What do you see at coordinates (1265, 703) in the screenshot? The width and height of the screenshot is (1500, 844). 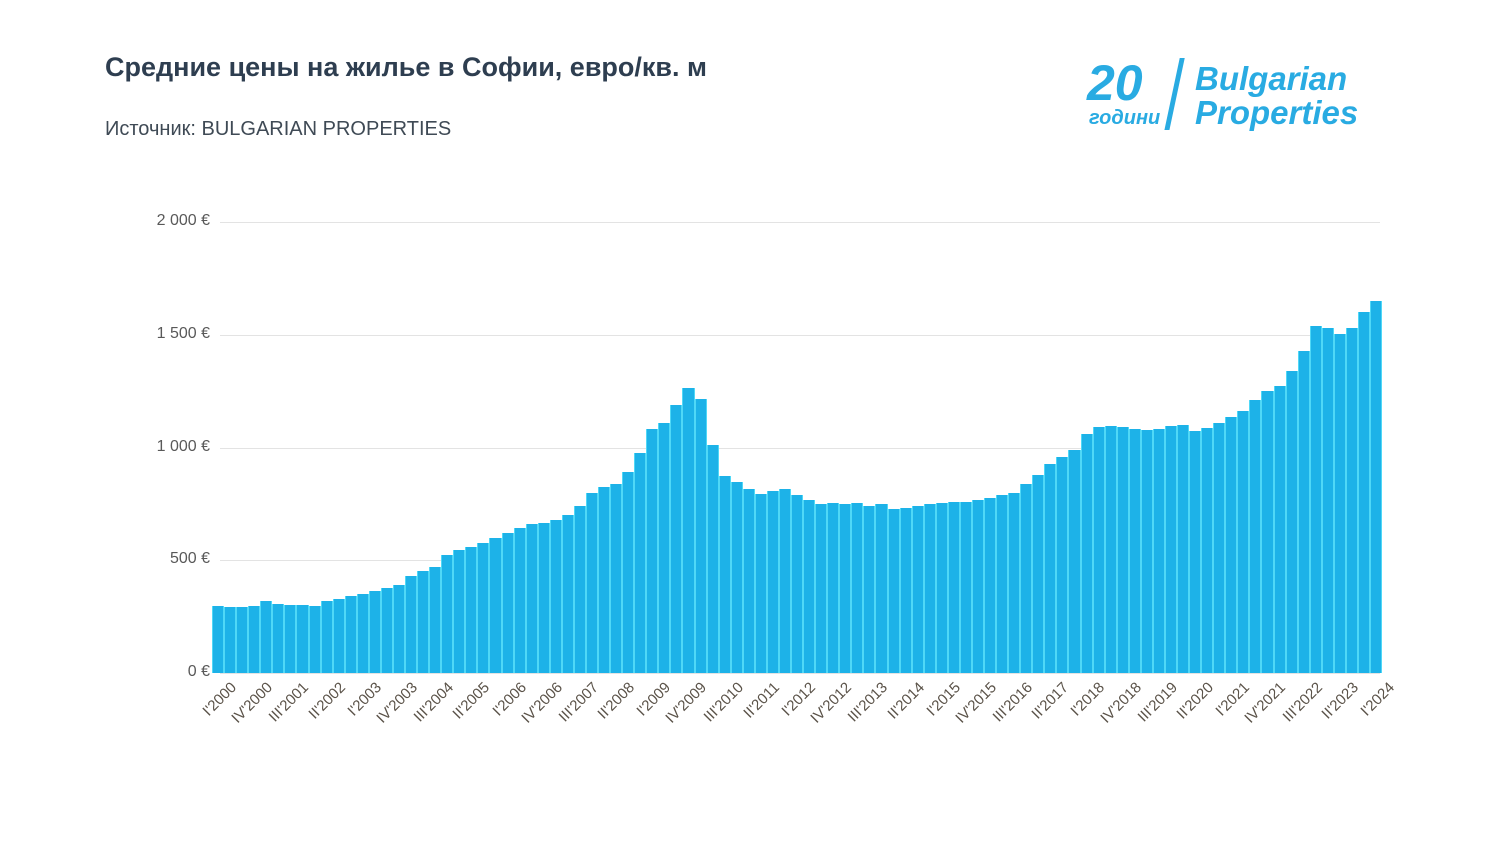 I see `x-axis-tick-label: IV'2021` at bounding box center [1265, 703].